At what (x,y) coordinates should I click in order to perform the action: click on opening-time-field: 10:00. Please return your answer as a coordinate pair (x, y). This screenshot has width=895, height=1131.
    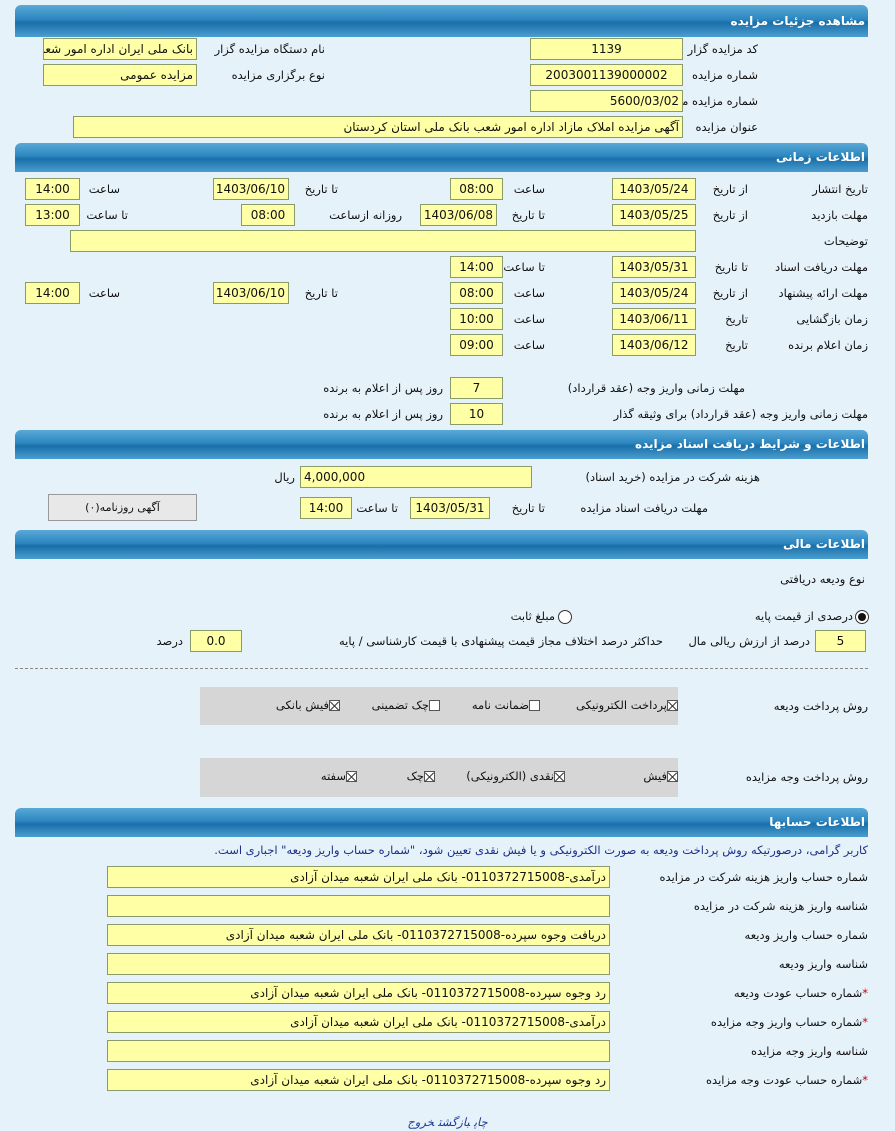
    Looking at the image, I should click on (476, 319).